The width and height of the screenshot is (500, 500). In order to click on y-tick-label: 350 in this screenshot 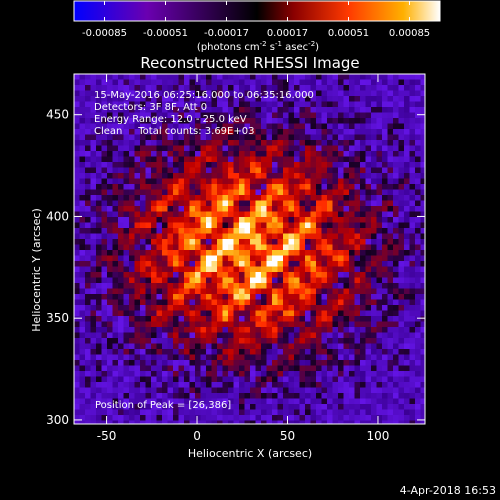, I will do `click(57, 318)`.